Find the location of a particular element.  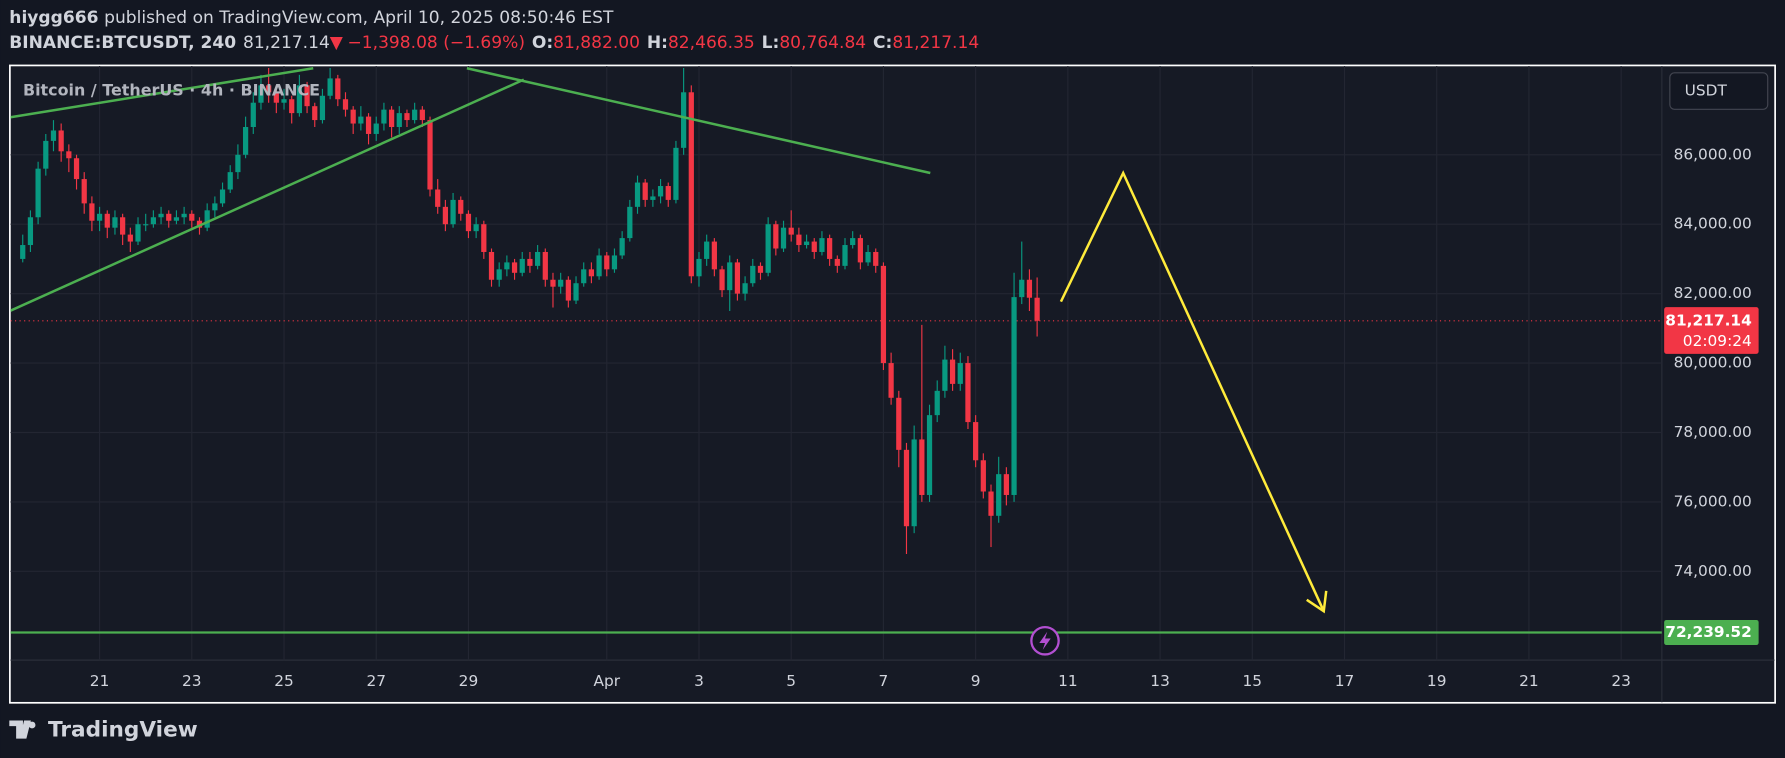

level-label: 72,239.52 is located at coordinates (1708, 632).